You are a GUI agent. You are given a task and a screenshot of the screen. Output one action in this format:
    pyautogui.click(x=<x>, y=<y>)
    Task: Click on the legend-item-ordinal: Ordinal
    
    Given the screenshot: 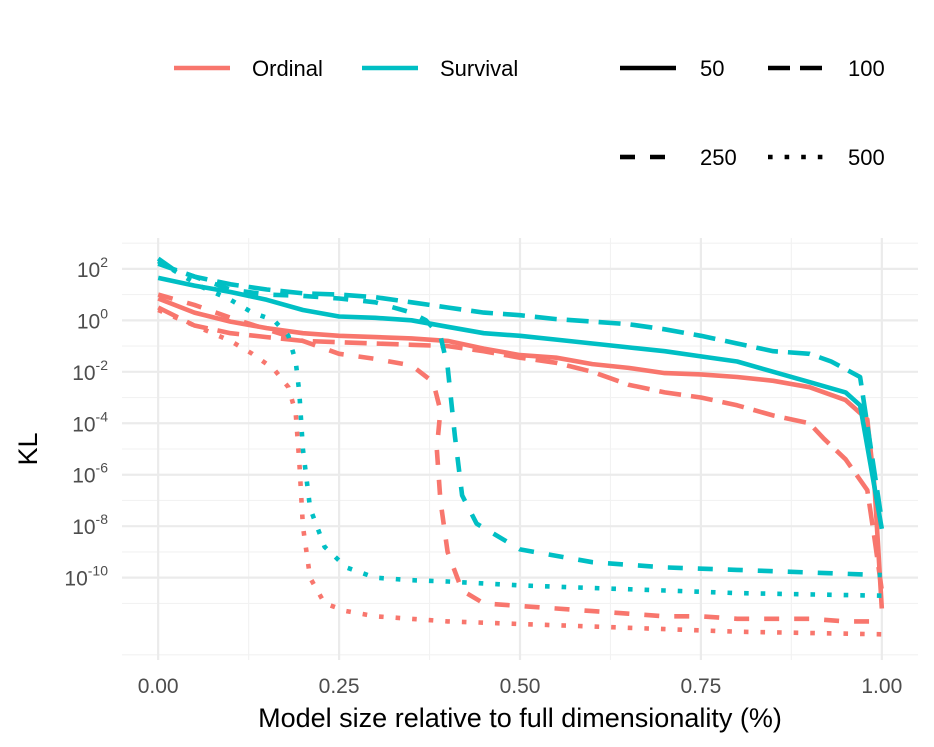 What is the action you would take?
    pyautogui.click(x=248, y=68)
    